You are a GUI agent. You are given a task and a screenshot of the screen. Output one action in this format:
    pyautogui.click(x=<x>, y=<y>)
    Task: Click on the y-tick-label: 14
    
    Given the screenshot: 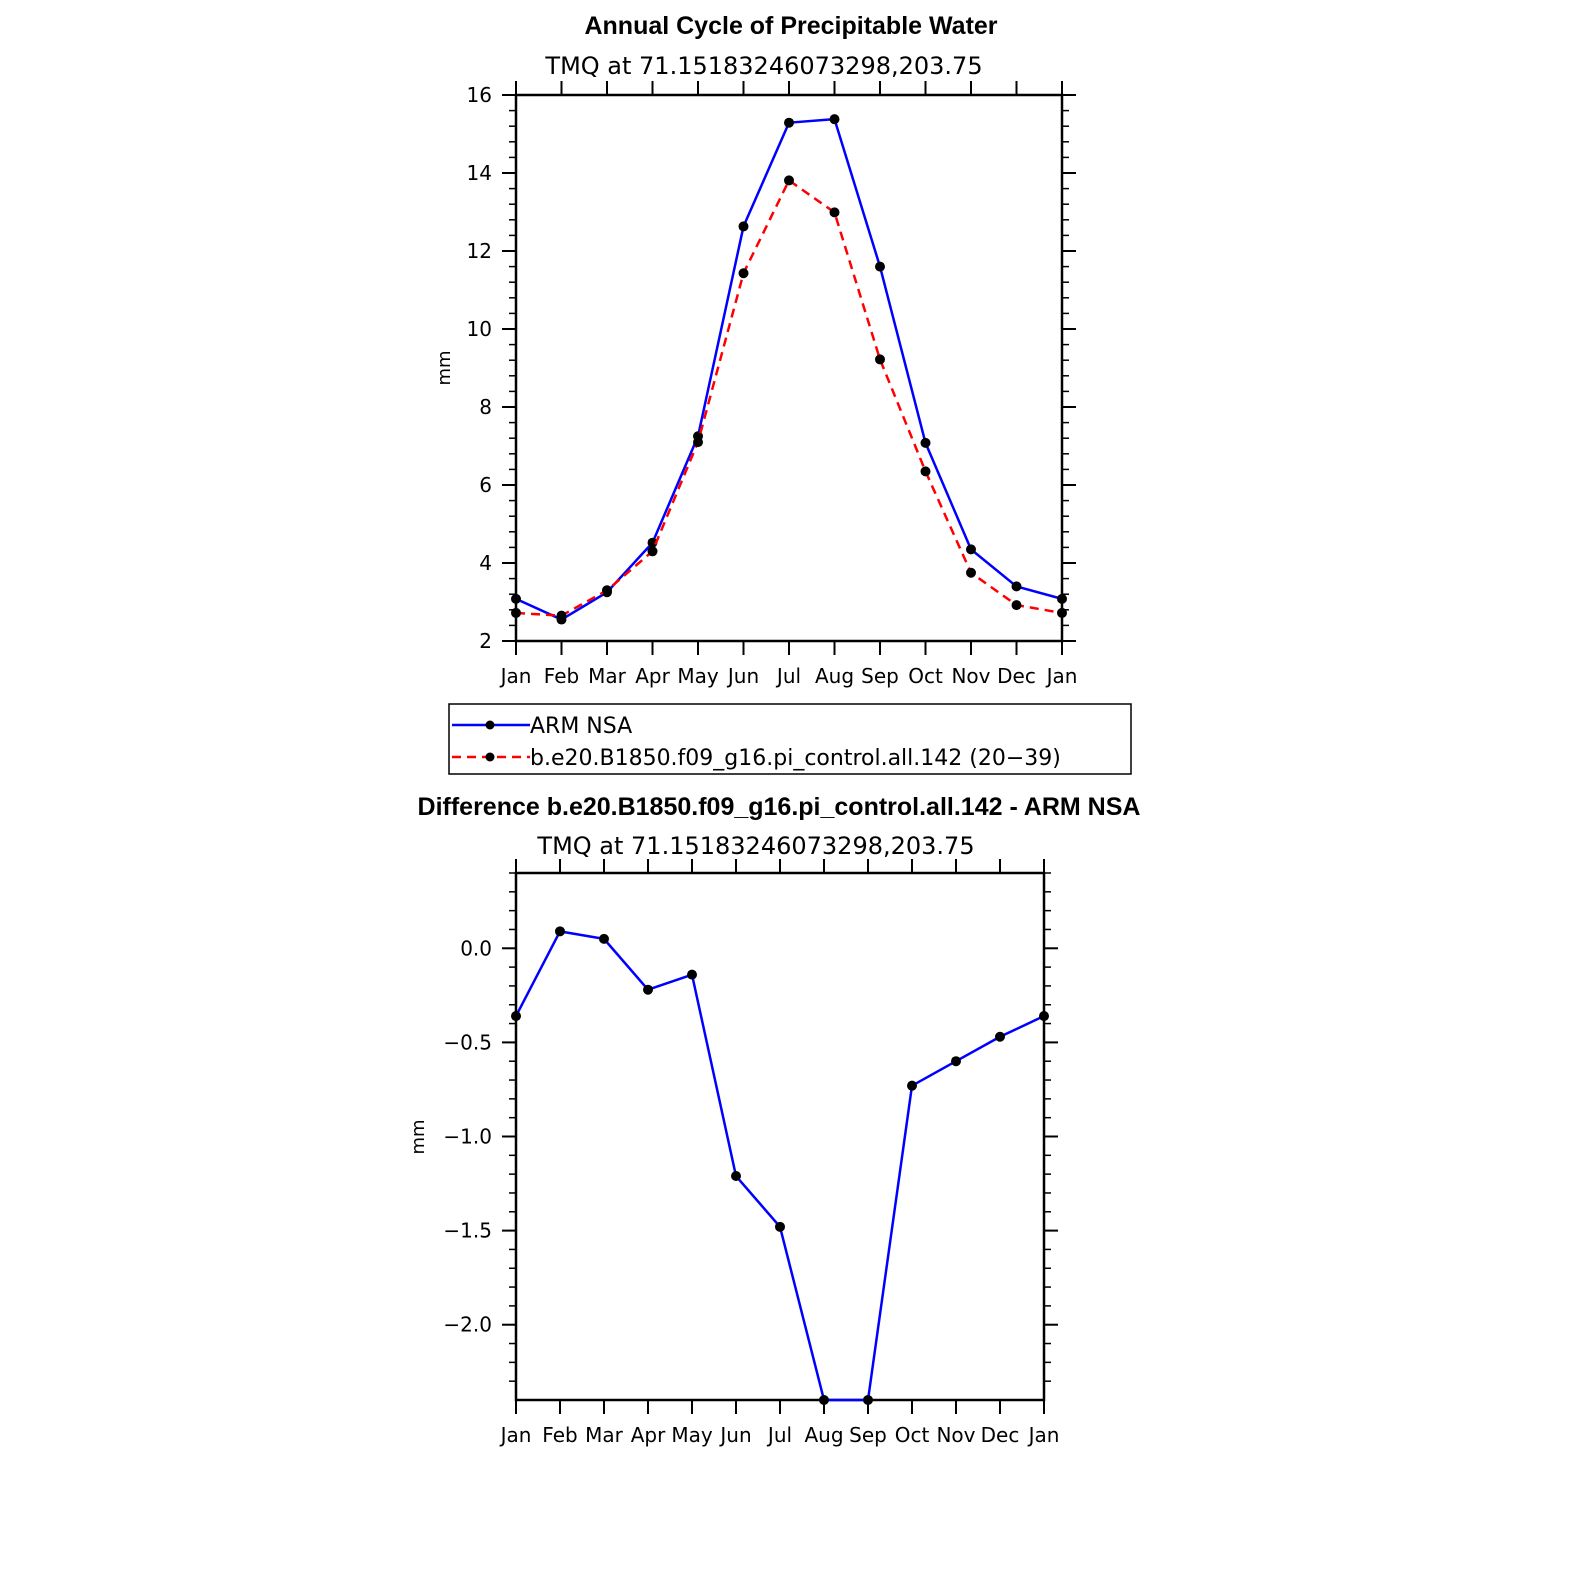 What is the action you would take?
    pyautogui.click(x=479, y=173)
    